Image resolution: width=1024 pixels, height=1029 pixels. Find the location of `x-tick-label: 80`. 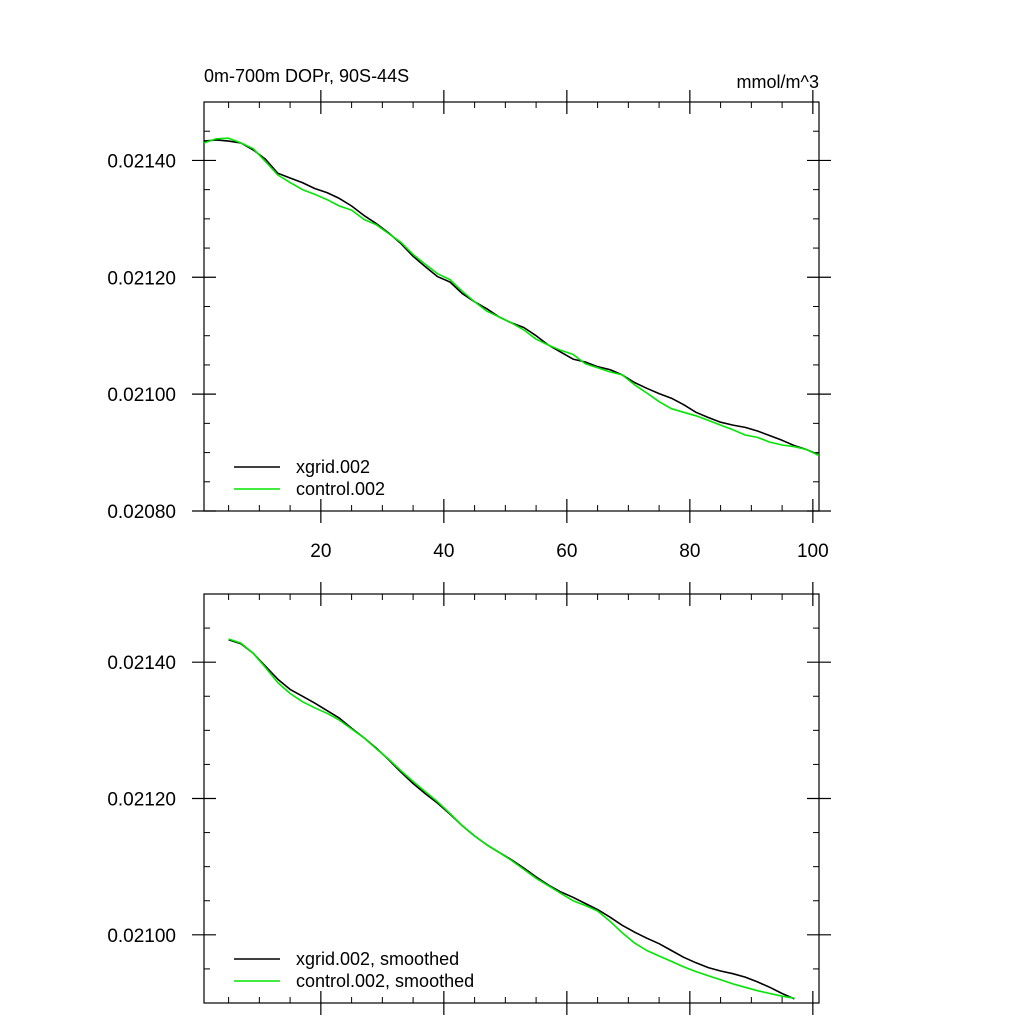

x-tick-label: 80 is located at coordinates (689, 551).